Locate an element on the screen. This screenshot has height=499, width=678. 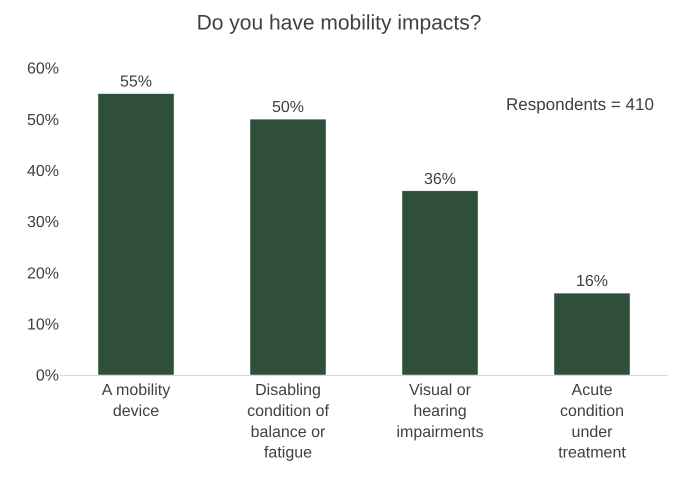
x-tick-label: Disabling condition of balance or fatigue is located at coordinates (288, 422).